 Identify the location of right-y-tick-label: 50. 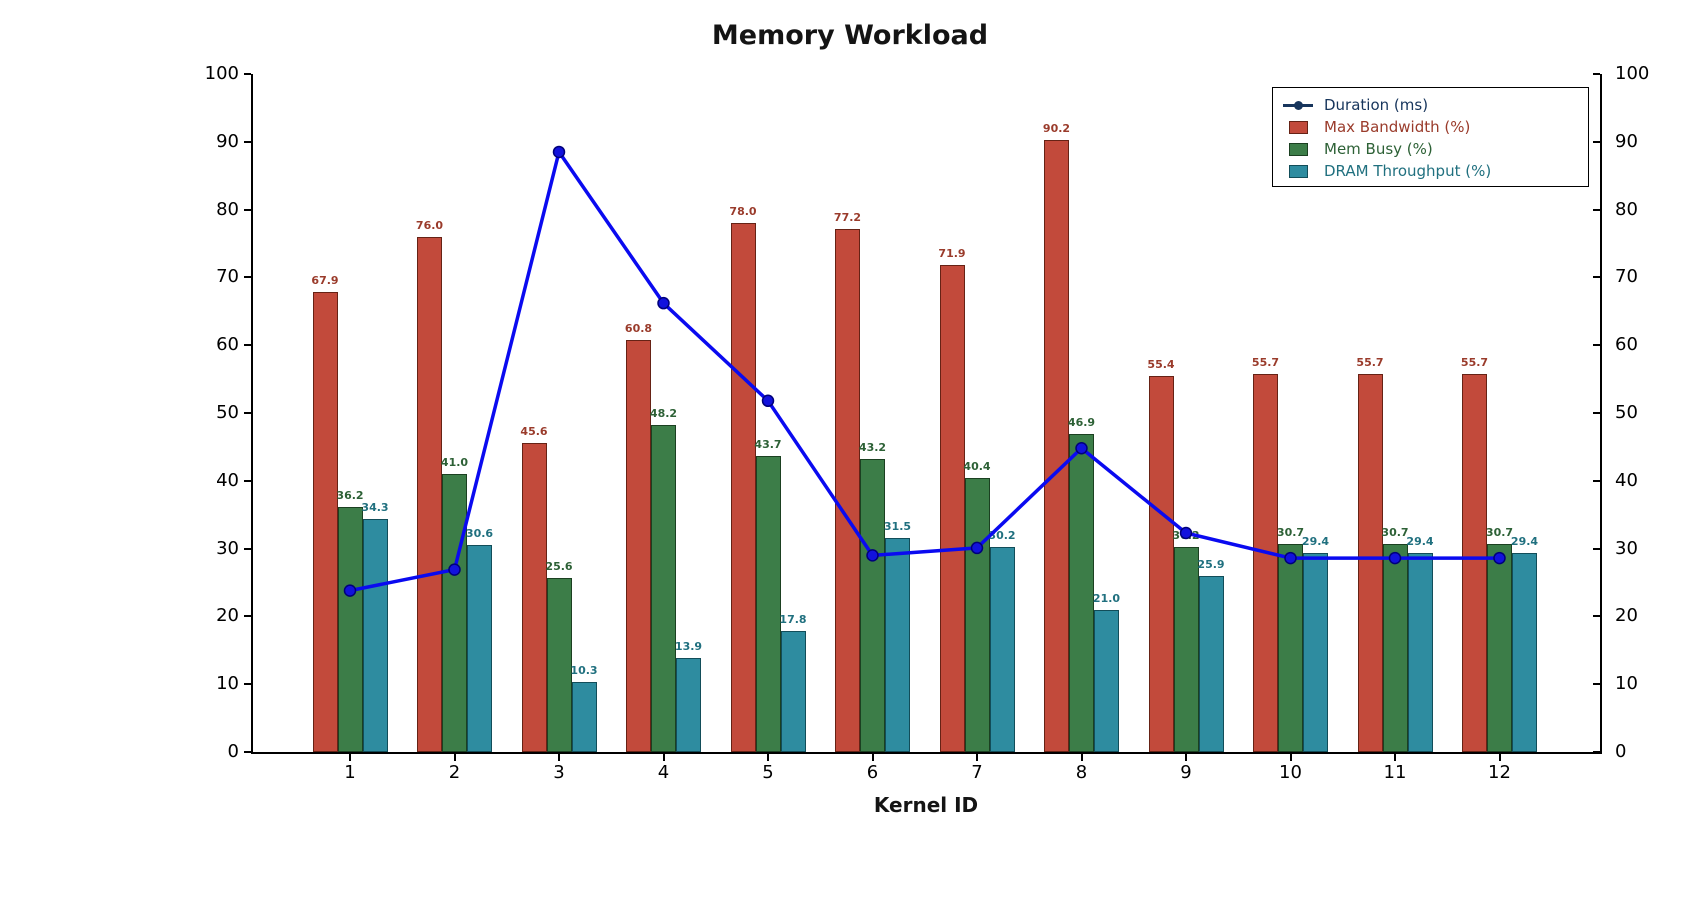
(1626, 412).